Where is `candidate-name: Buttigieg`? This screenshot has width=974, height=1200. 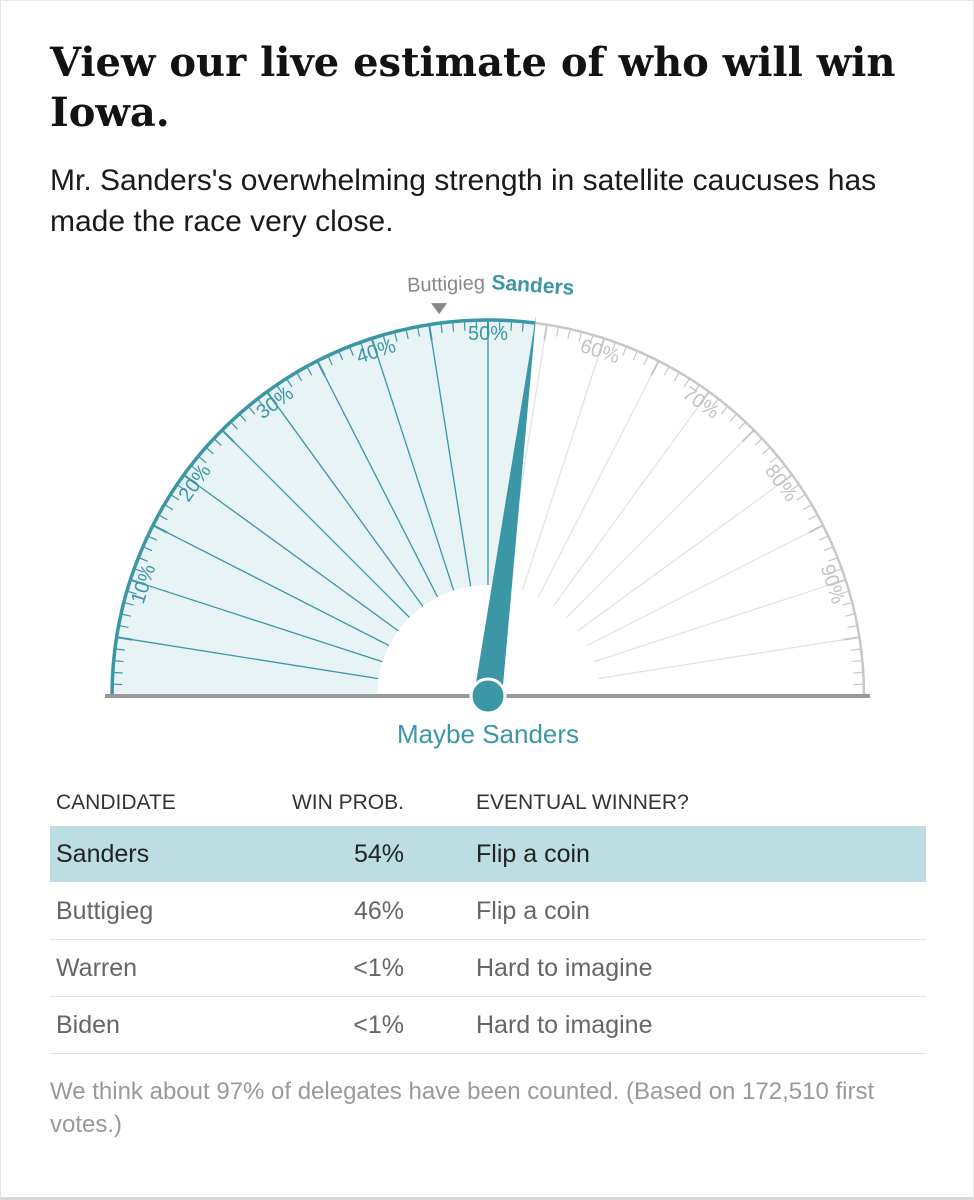 candidate-name: Buttigieg is located at coordinates (168, 911).